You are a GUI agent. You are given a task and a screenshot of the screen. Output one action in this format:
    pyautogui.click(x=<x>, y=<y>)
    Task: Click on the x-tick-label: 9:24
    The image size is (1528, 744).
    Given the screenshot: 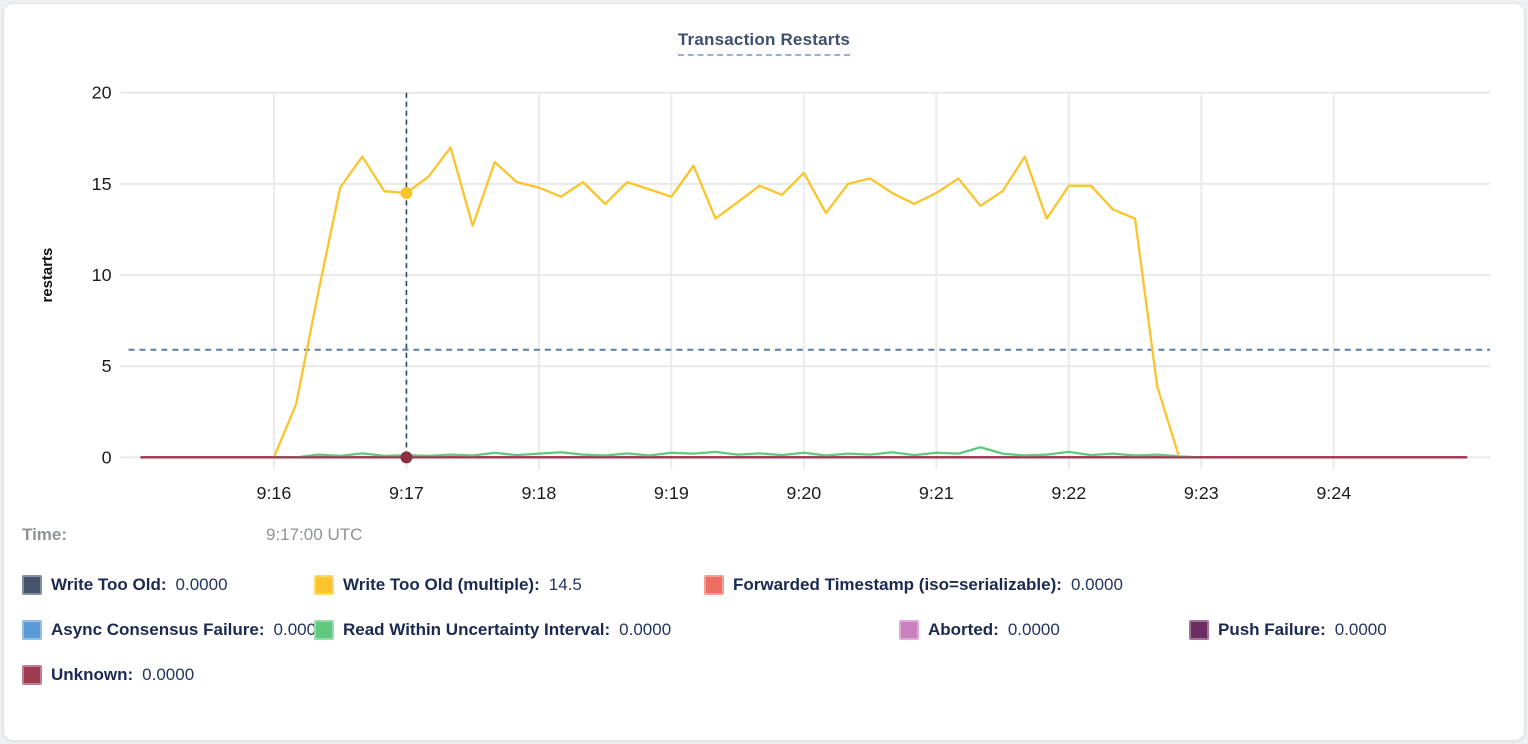 What is the action you would take?
    pyautogui.click(x=1333, y=493)
    